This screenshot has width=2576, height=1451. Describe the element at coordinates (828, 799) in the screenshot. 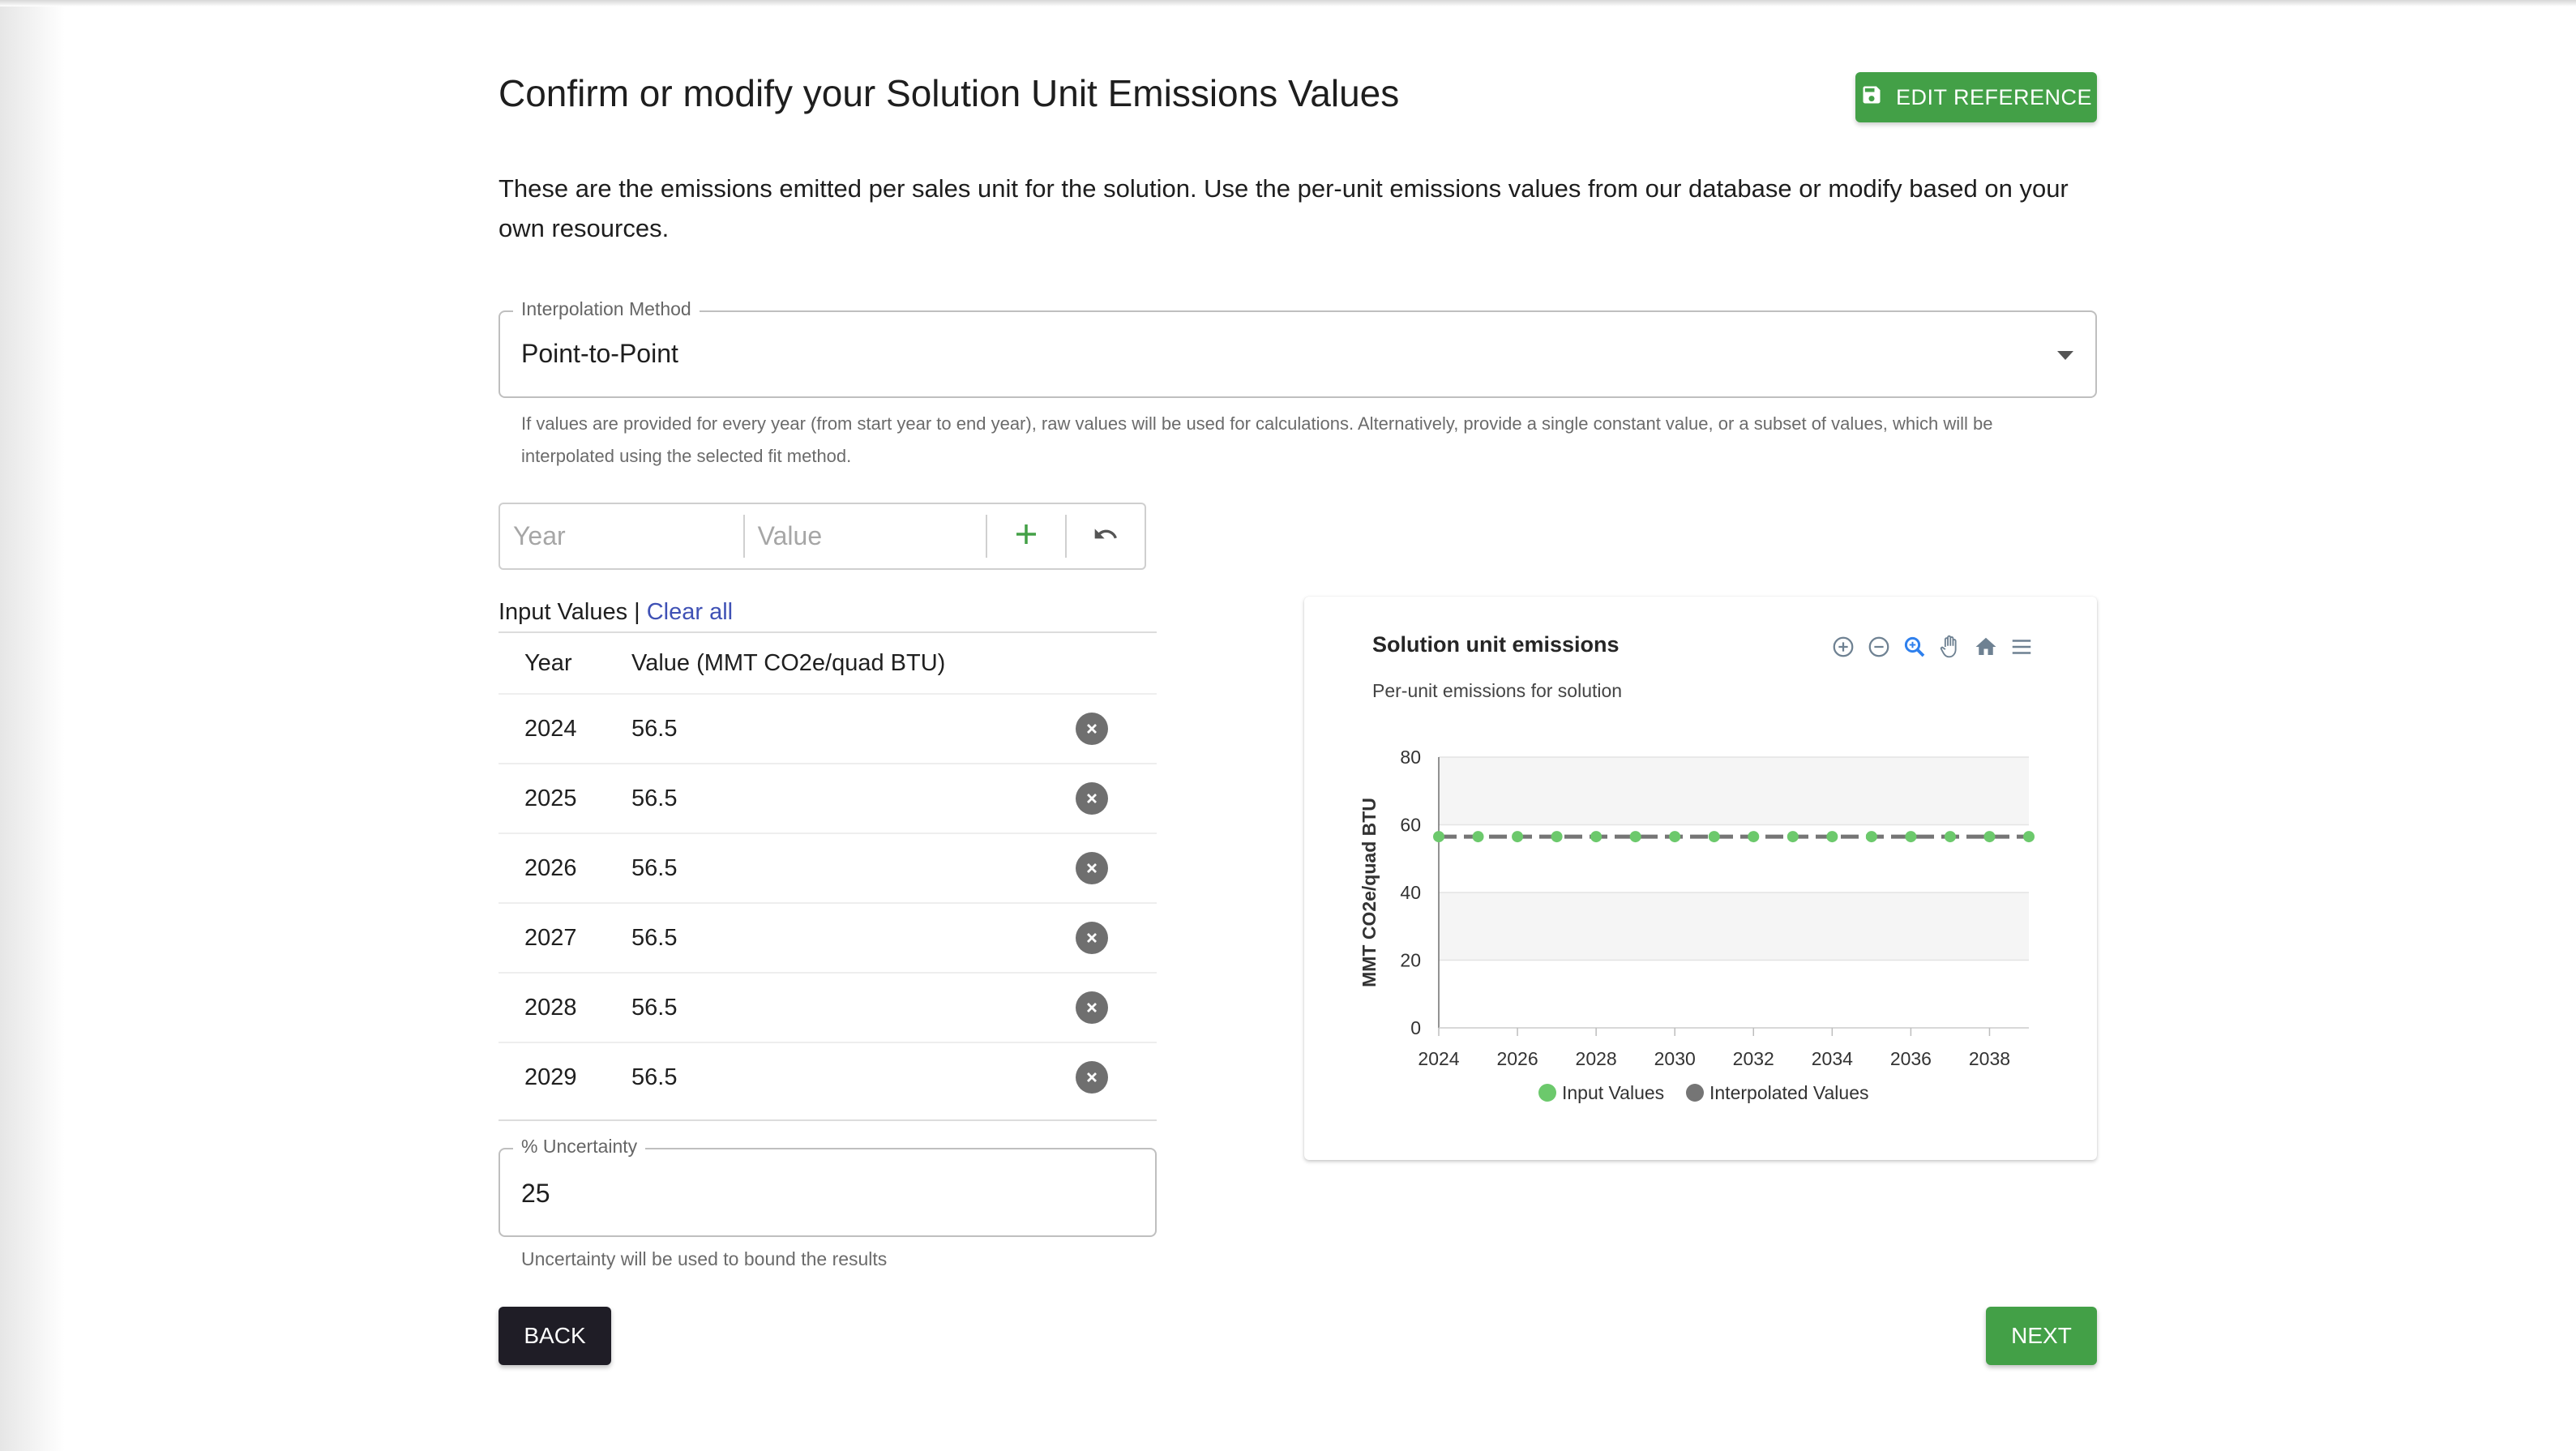

I see `table-row: 2025 56.5` at that location.